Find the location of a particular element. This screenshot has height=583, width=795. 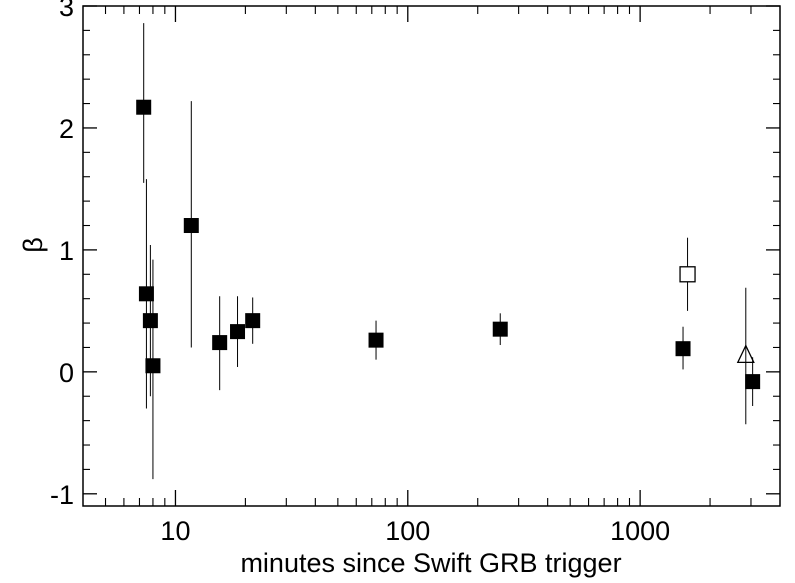

y-tick-label: 3 is located at coordinates (66, 11).